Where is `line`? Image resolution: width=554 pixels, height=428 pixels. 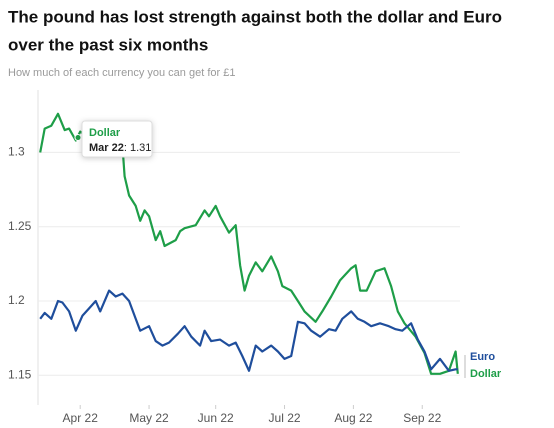
line is located at coordinates (248, 330).